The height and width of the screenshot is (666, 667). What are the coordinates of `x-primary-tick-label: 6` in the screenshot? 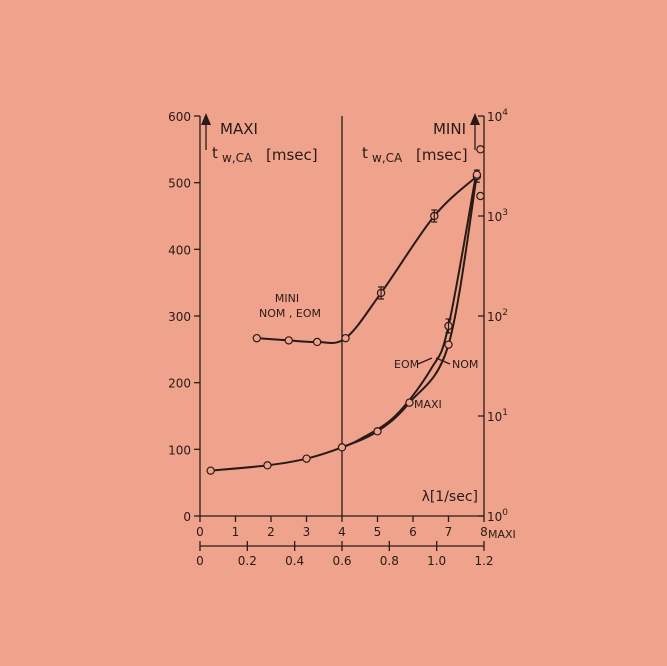 It's located at (413, 532).